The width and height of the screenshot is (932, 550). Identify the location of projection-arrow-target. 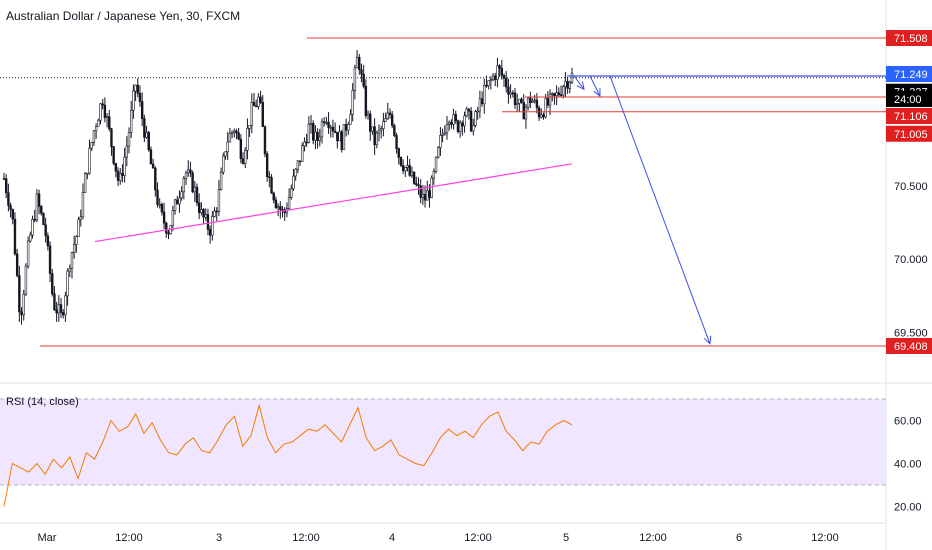
(660, 210).